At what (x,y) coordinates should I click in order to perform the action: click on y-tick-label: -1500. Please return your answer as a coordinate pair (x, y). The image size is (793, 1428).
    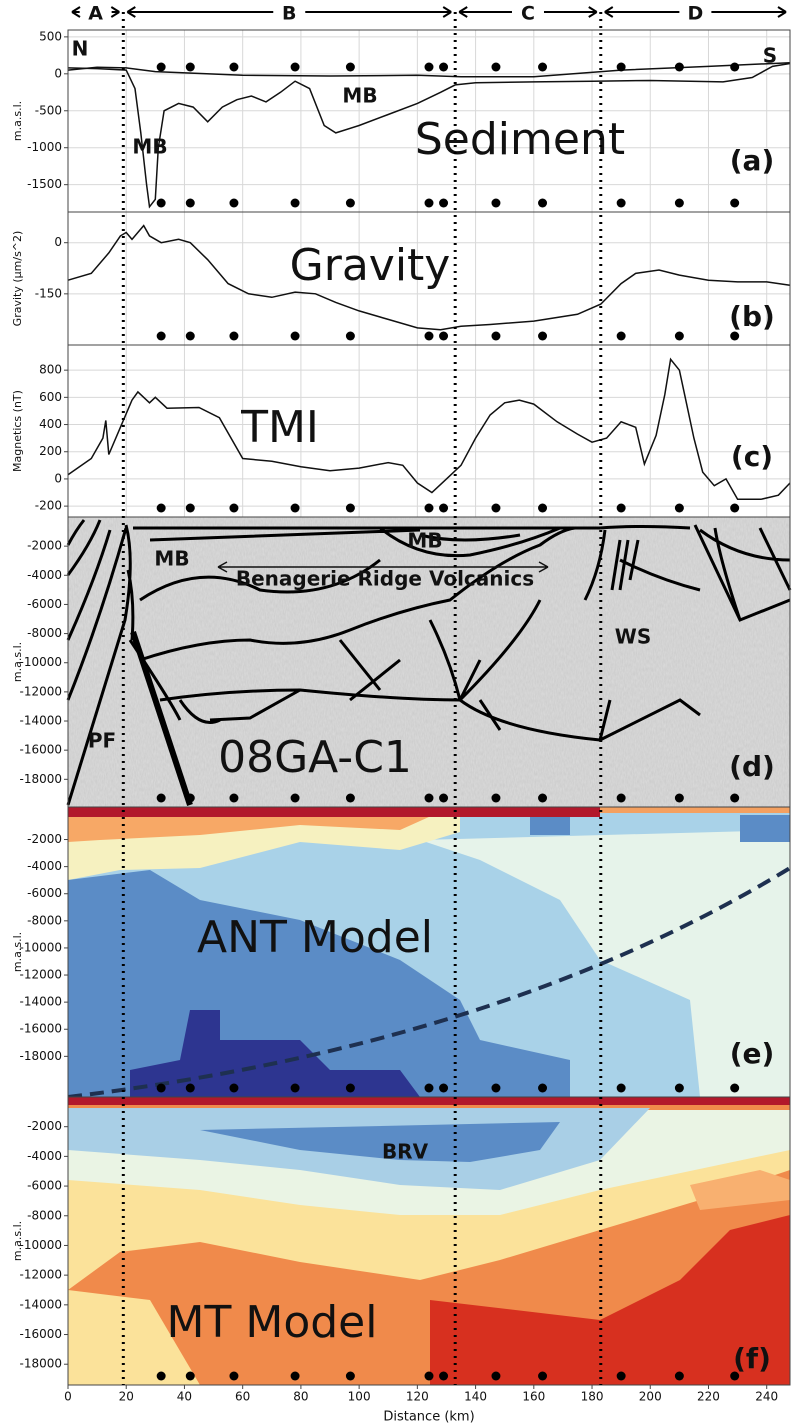
    Looking at the image, I should click on (44, 184).